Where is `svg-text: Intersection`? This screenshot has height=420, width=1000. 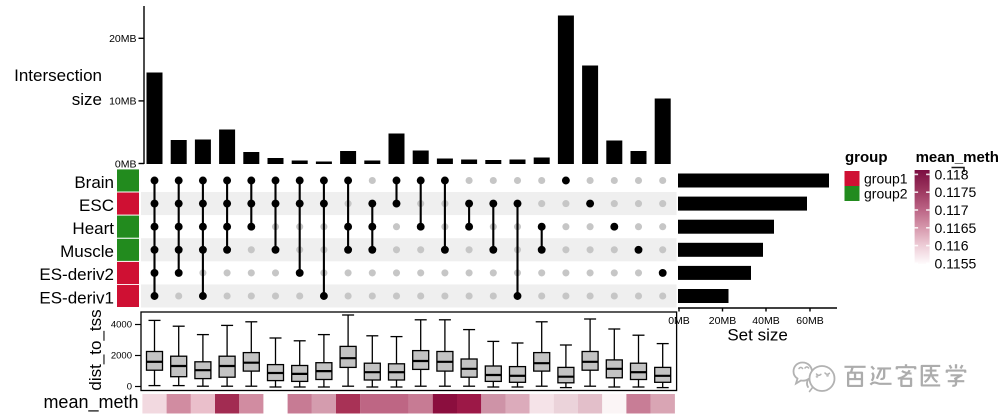 svg-text: Intersection is located at coordinates (58, 75).